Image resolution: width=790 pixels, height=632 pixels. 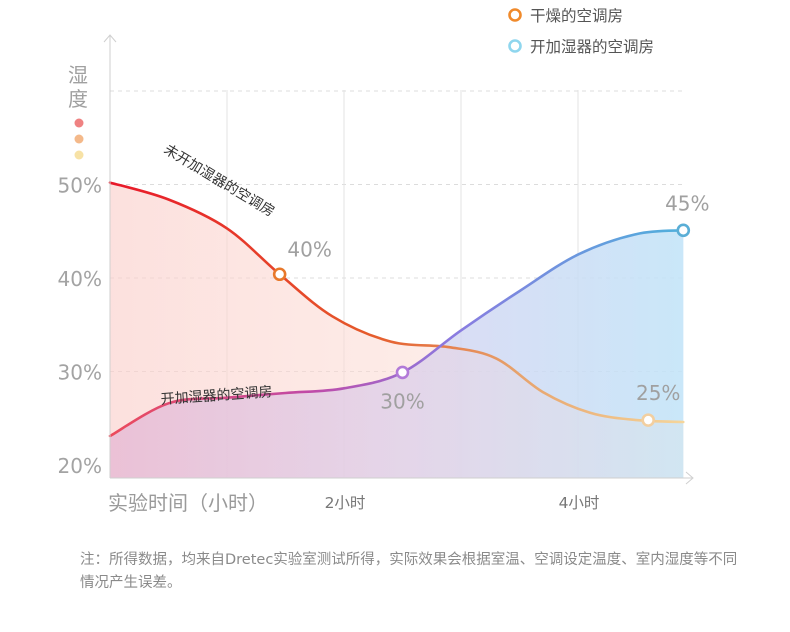 What do you see at coordinates (581, 31) in the screenshot?
I see `legend: 干燥的空调房 开加湿器的空调房` at bounding box center [581, 31].